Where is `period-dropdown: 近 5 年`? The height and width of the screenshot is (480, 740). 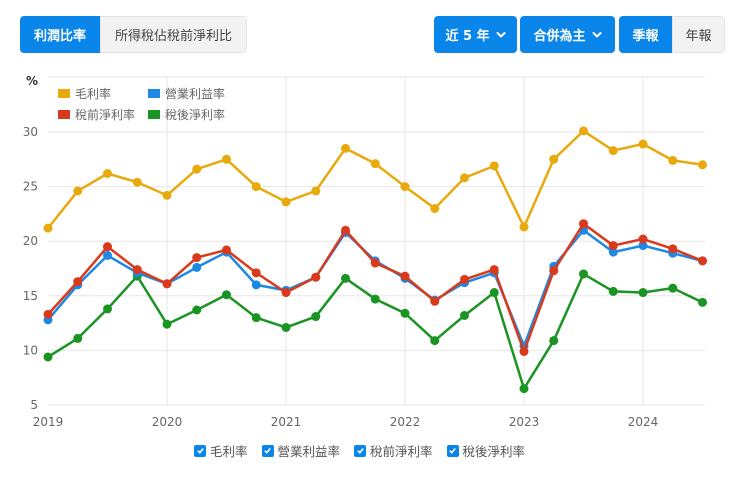 period-dropdown: 近 5 年 is located at coordinates (475, 34).